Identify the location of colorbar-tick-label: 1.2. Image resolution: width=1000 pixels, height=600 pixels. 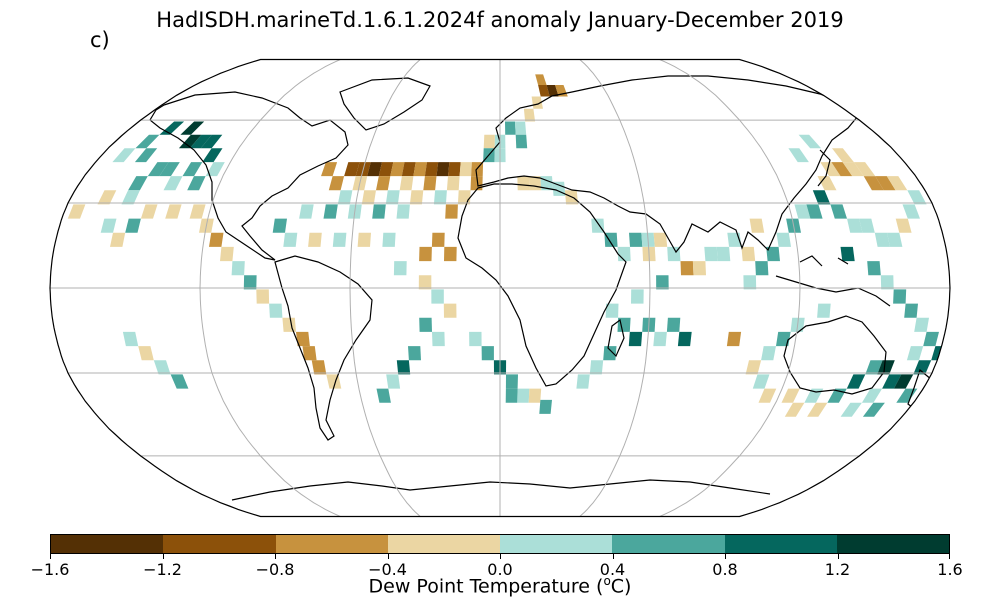
(837, 569).